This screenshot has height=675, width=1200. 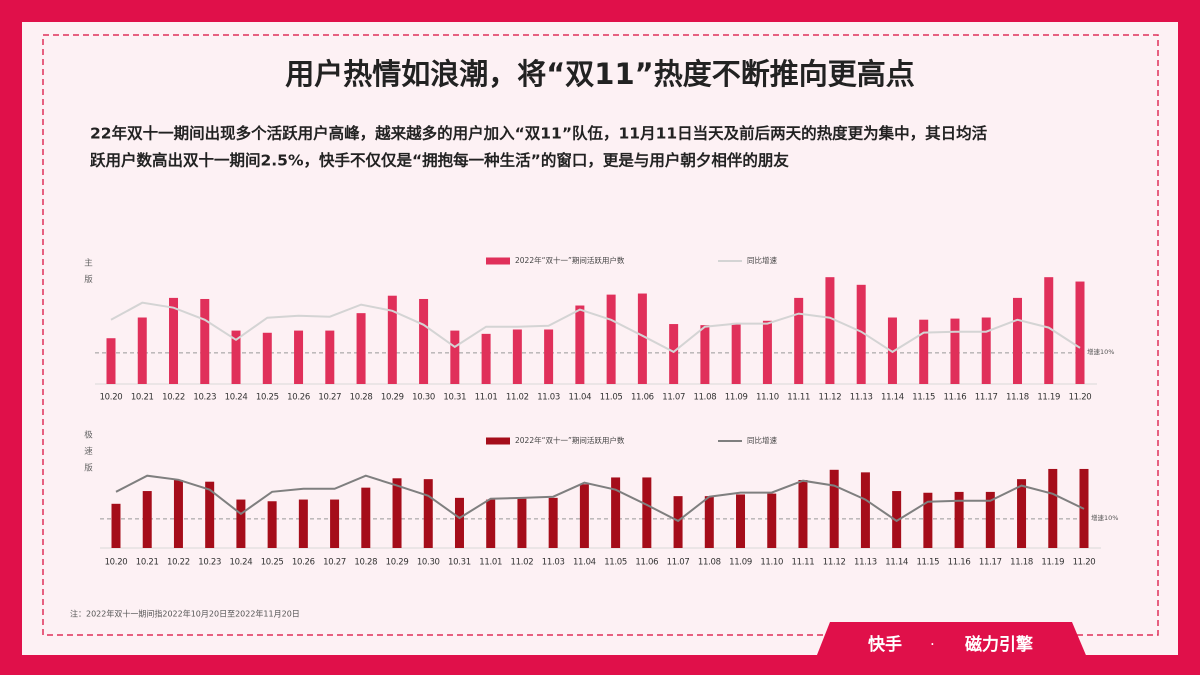 I want to click on x-tick-label: 10.27, so click(x=334, y=563).